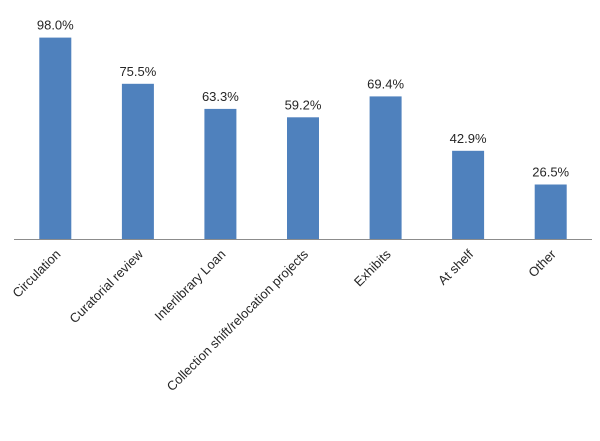  I want to click on category-tick-label: Interlibrary Loan, so click(189, 285).